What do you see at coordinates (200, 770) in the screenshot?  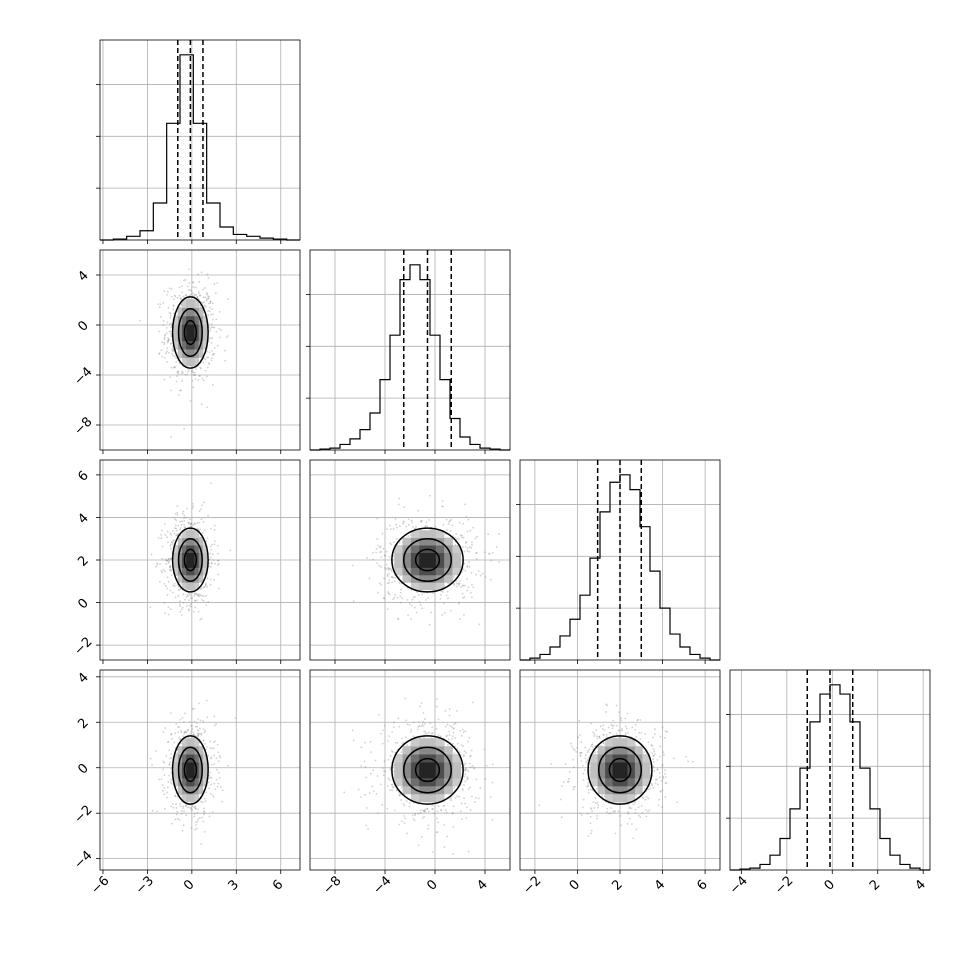 I see `panel-frame` at bounding box center [200, 770].